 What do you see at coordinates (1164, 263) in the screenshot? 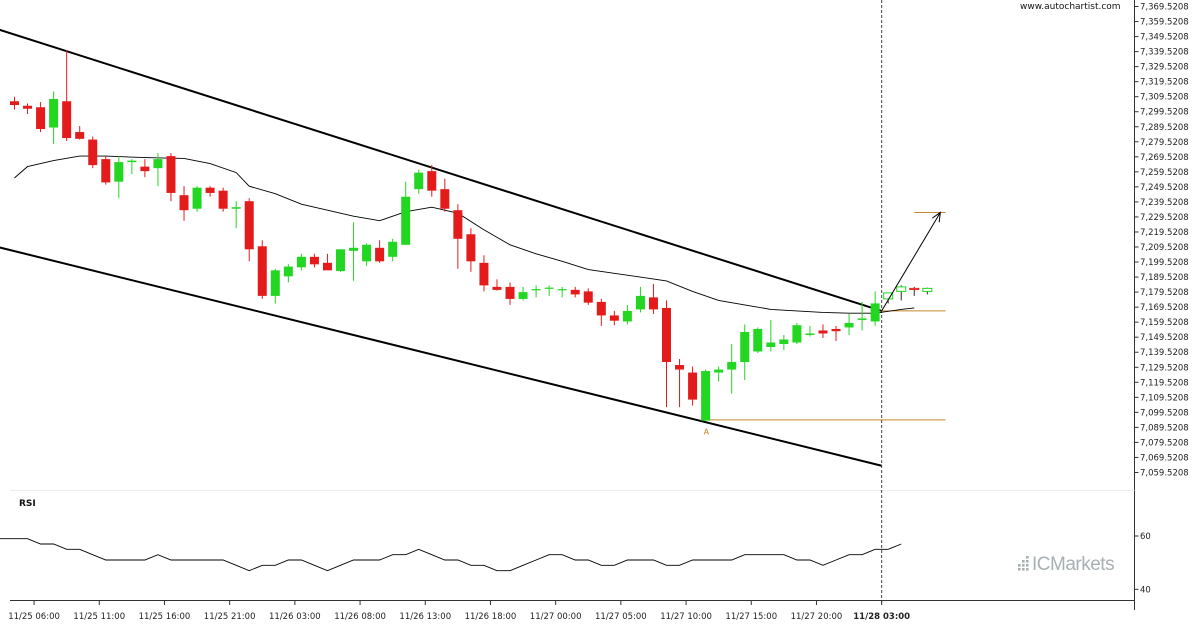
I see `price-tick-label: 7,199.5208` at bounding box center [1164, 263].